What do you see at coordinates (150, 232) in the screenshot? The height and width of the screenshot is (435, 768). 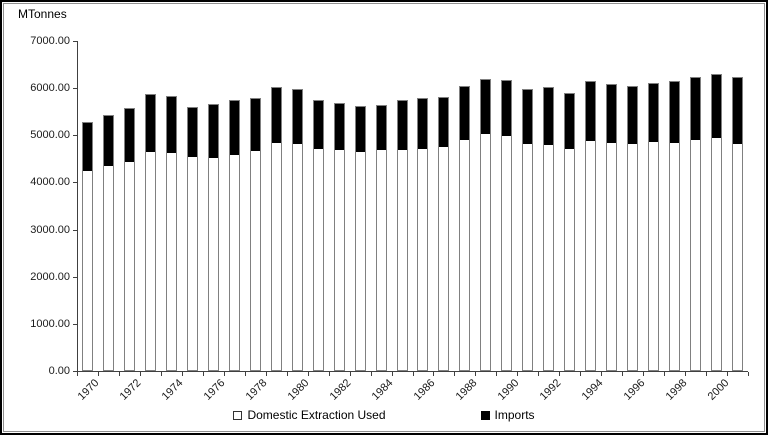 I see `bar-1973` at bounding box center [150, 232].